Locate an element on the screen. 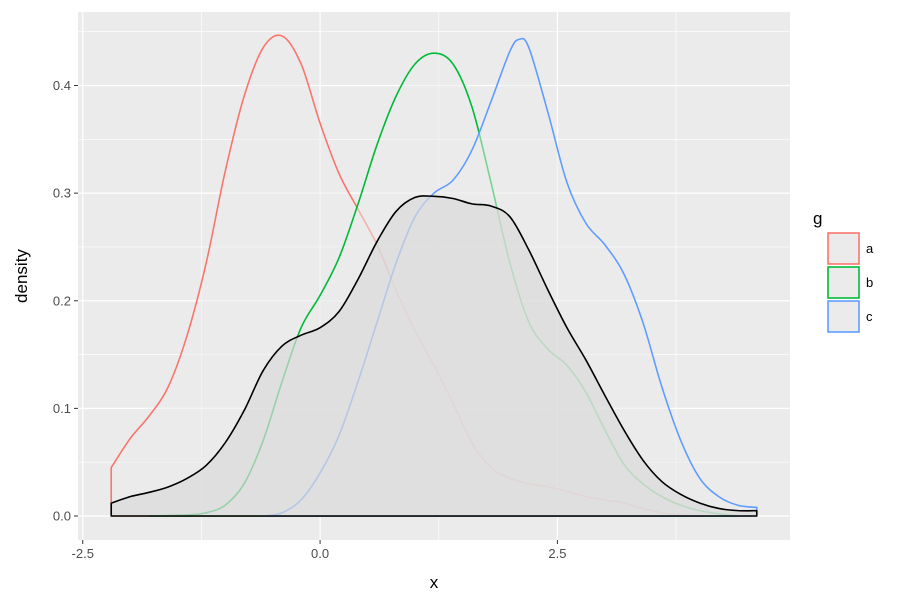  legend-key-b is located at coordinates (843, 282).